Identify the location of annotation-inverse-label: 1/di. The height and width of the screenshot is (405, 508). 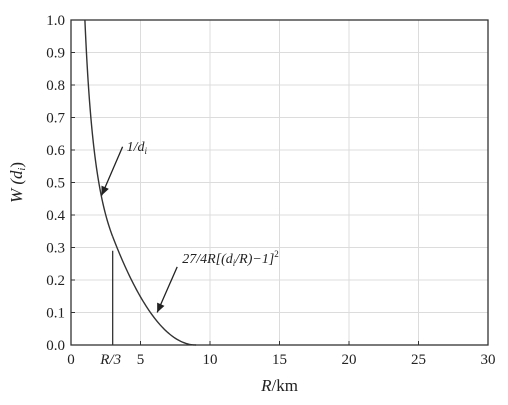
(137, 148).